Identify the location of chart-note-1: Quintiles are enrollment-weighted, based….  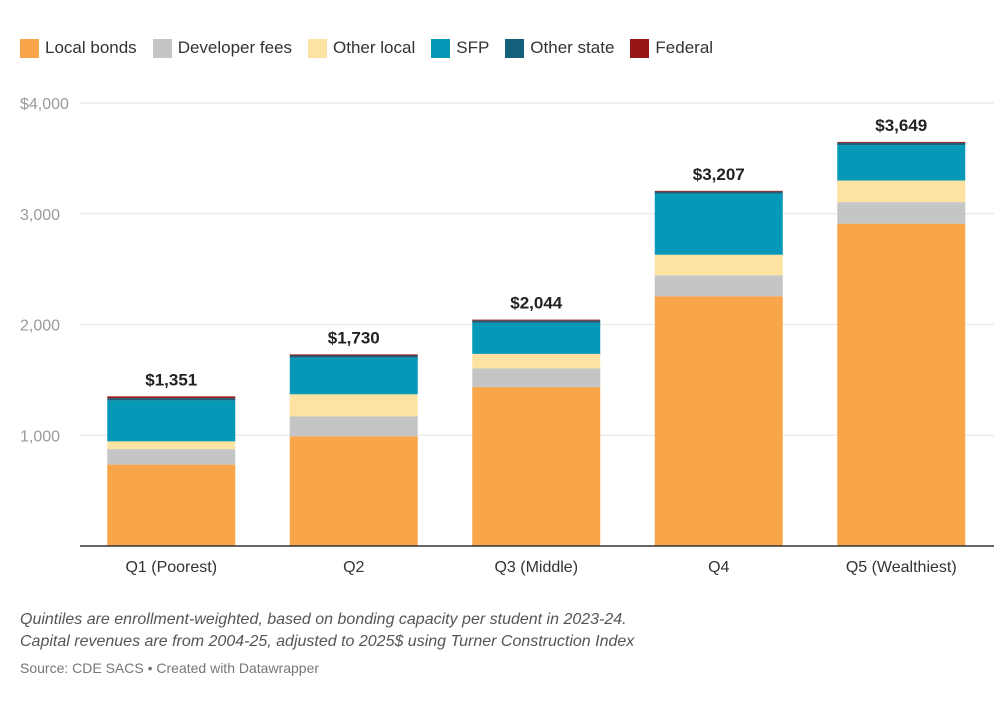
(323, 619).